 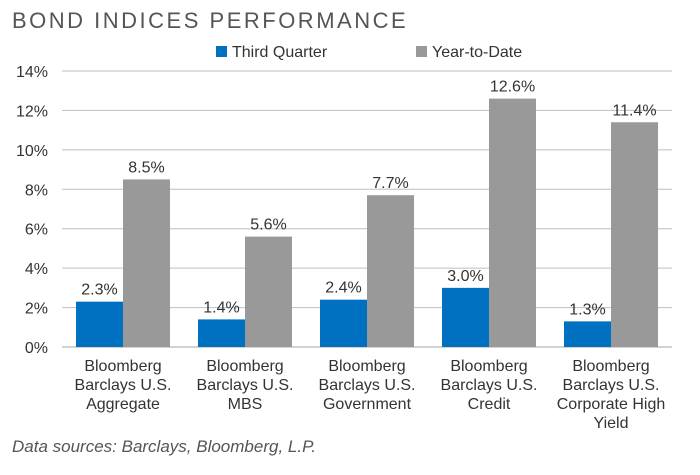 I want to click on y-tick-label: 0%, so click(x=36, y=348).